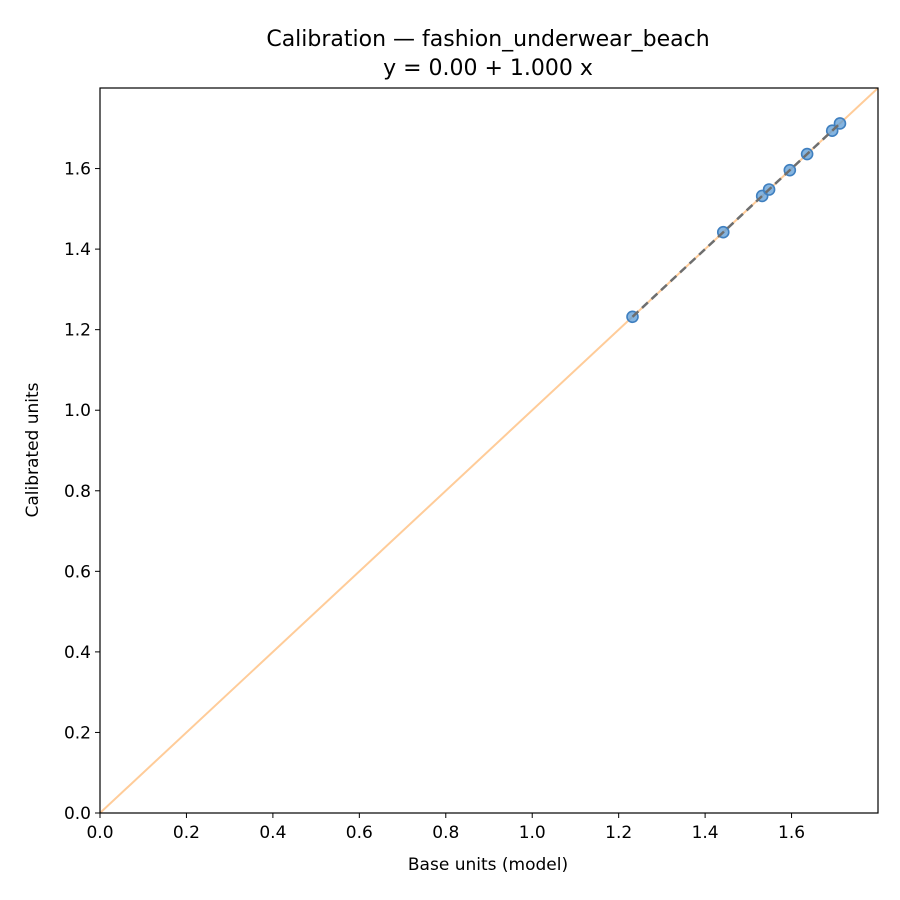 The width and height of the screenshot is (900, 900). What do you see at coordinates (705, 833) in the screenshot?
I see `x-tick-label-8: 1.4` at bounding box center [705, 833].